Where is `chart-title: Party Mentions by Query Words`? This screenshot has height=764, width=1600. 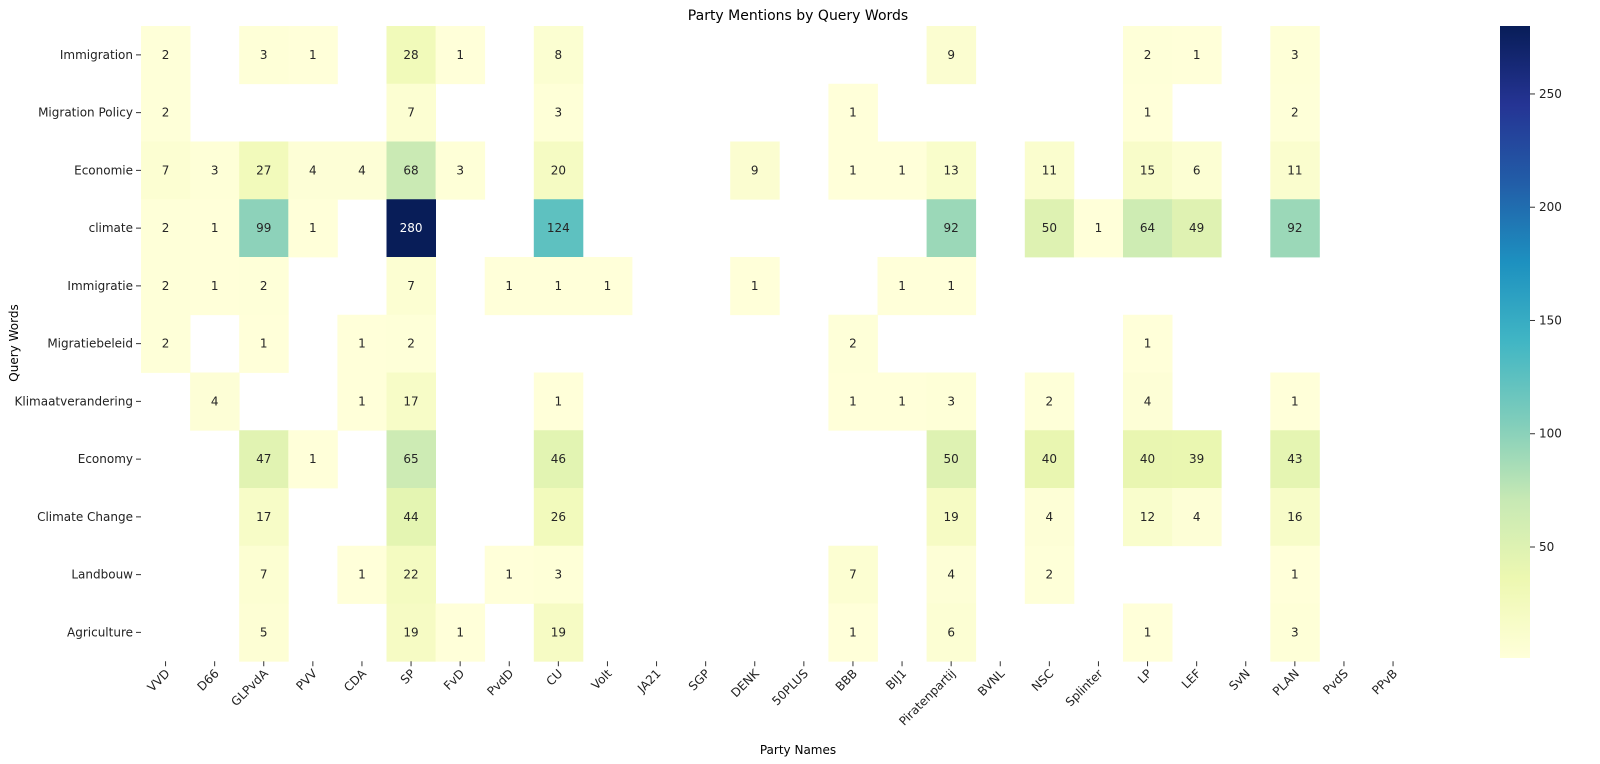
chart-title: Party Mentions by Query Words is located at coordinates (798, 16).